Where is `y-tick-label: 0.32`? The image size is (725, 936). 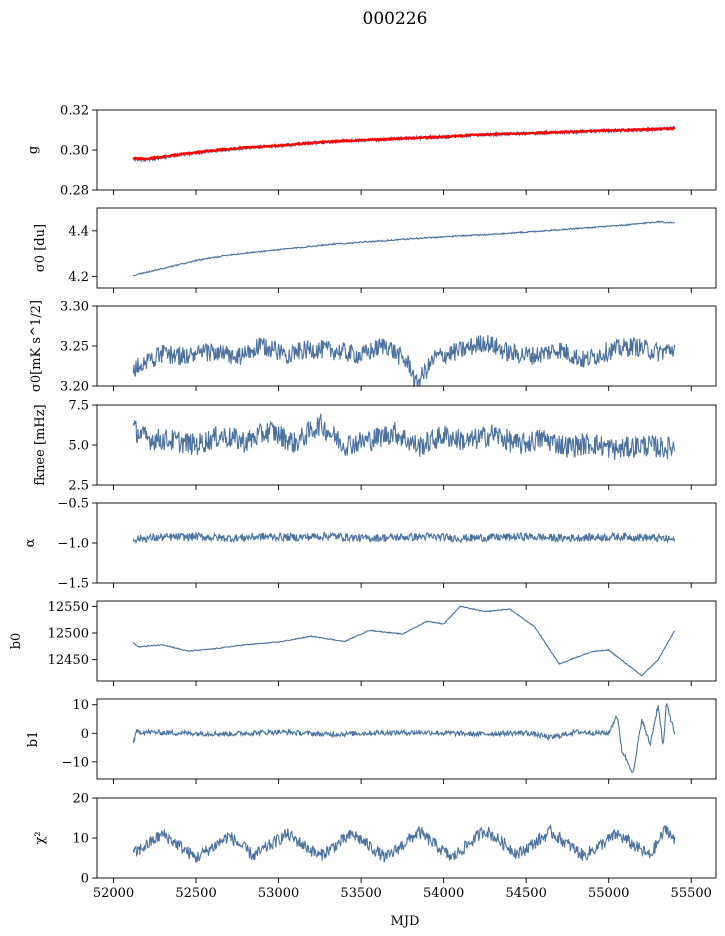
y-tick-label: 0.32 is located at coordinates (74, 111).